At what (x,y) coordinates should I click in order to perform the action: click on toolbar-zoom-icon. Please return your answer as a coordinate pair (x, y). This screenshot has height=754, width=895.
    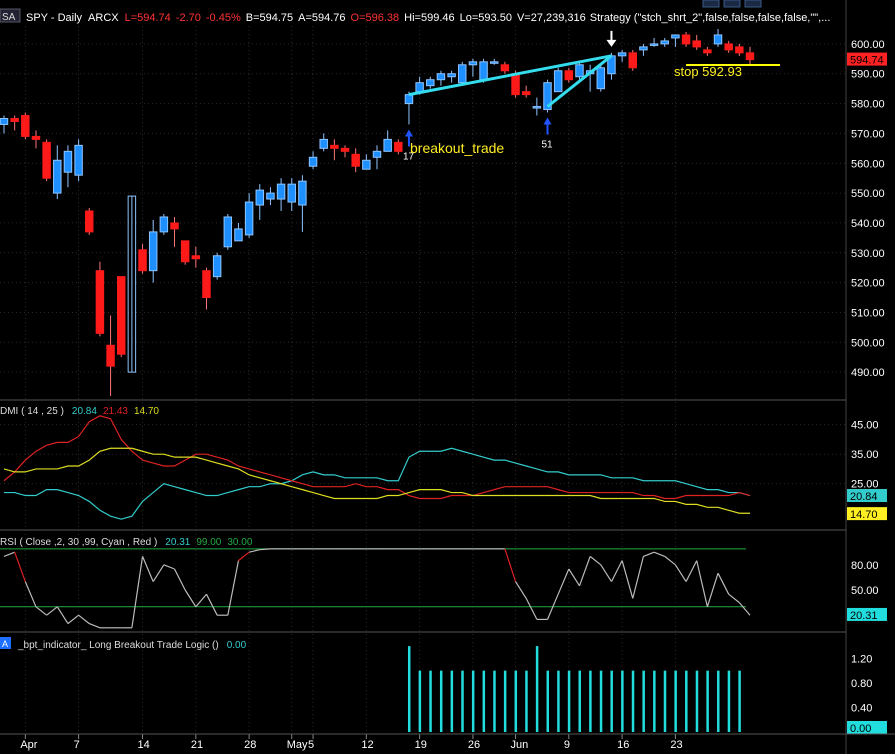
    Looking at the image, I should click on (711, 4).